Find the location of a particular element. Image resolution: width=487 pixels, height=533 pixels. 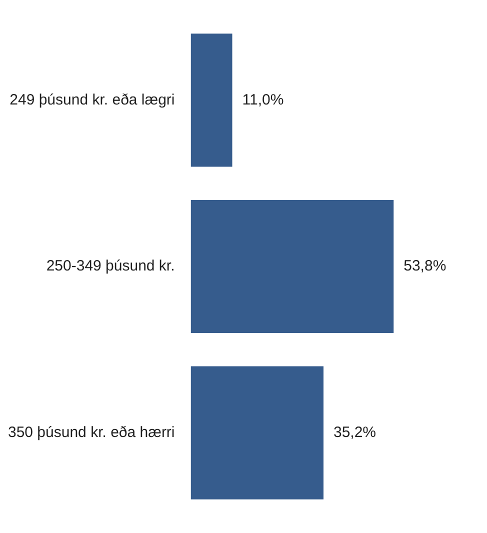

data-label: 11,0% is located at coordinates (263, 99).